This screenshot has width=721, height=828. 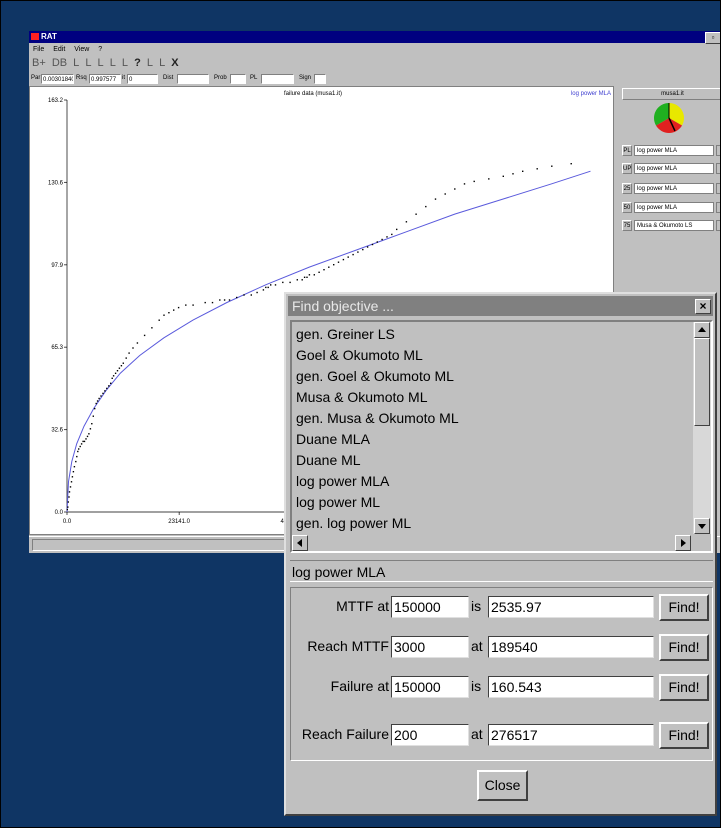 What do you see at coordinates (430, 647) in the screenshot?
I see `reach-mttf-input: 3000` at bounding box center [430, 647].